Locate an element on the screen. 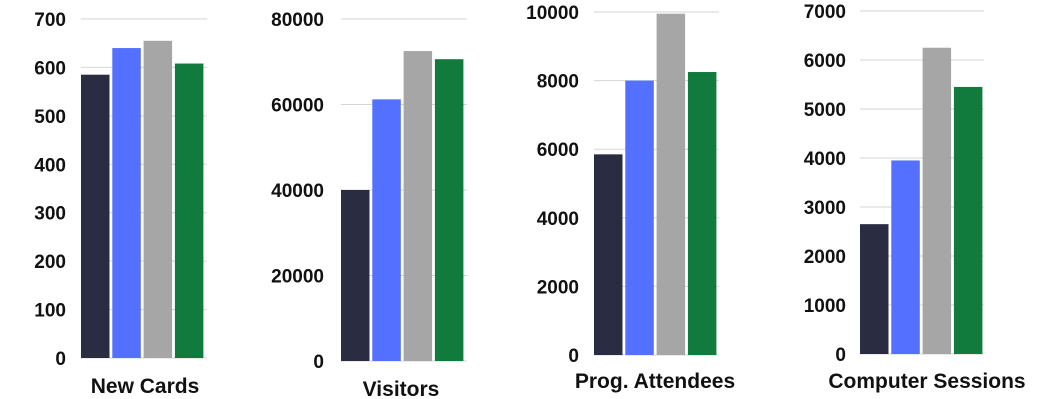  x-axis-label-prog-attendees: Prog. Attendees is located at coordinates (655, 381).